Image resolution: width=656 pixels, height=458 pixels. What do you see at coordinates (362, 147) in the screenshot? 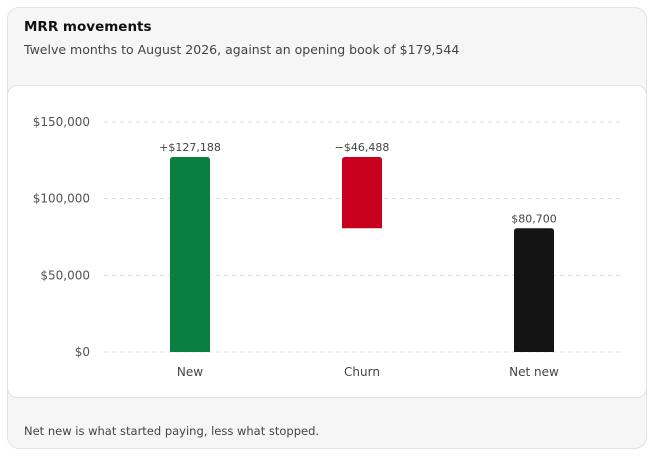
I see `data-label: −$46,488` at bounding box center [362, 147].